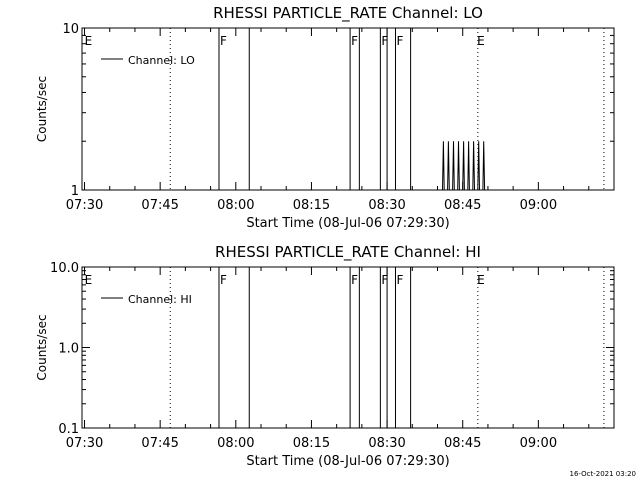 This screenshot has width=640, height=484. Describe the element at coordinates (64, 268) in the screenshot. I see `y-tick-label: 10.0` at that location.